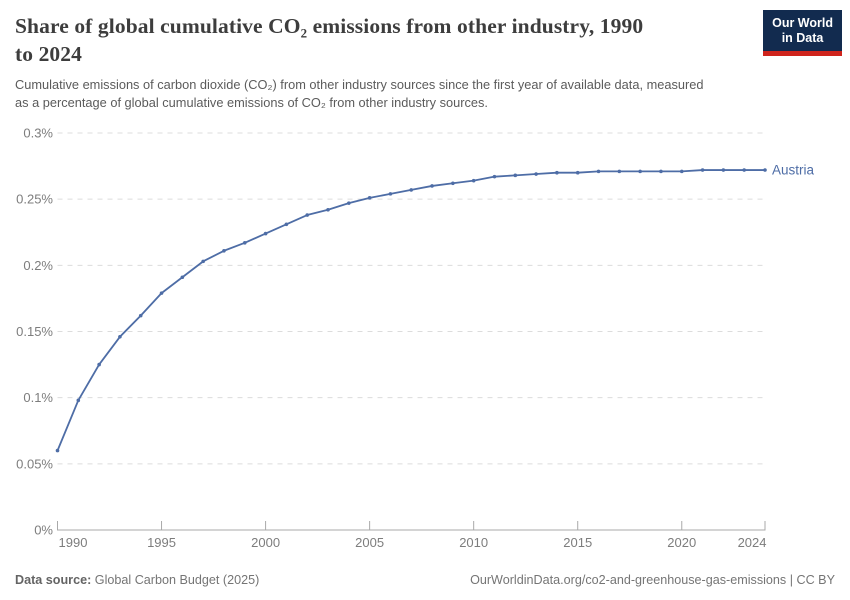  What do you see at coordinates (73, 542) in the screenshot?
I see `x-tick-label: 1990` at bounding box center [73, 542].